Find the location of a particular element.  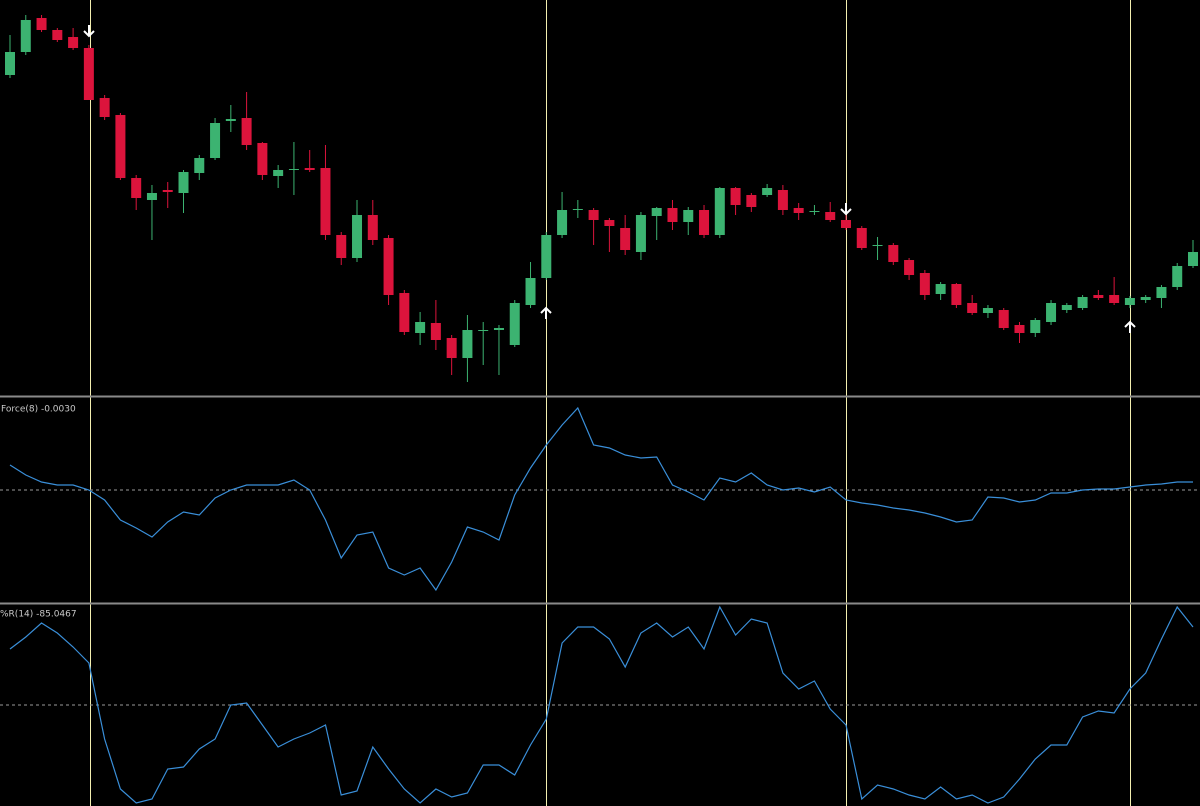

indicator-title: %R(14) -85.0467 is located at coordinates (38, 615).